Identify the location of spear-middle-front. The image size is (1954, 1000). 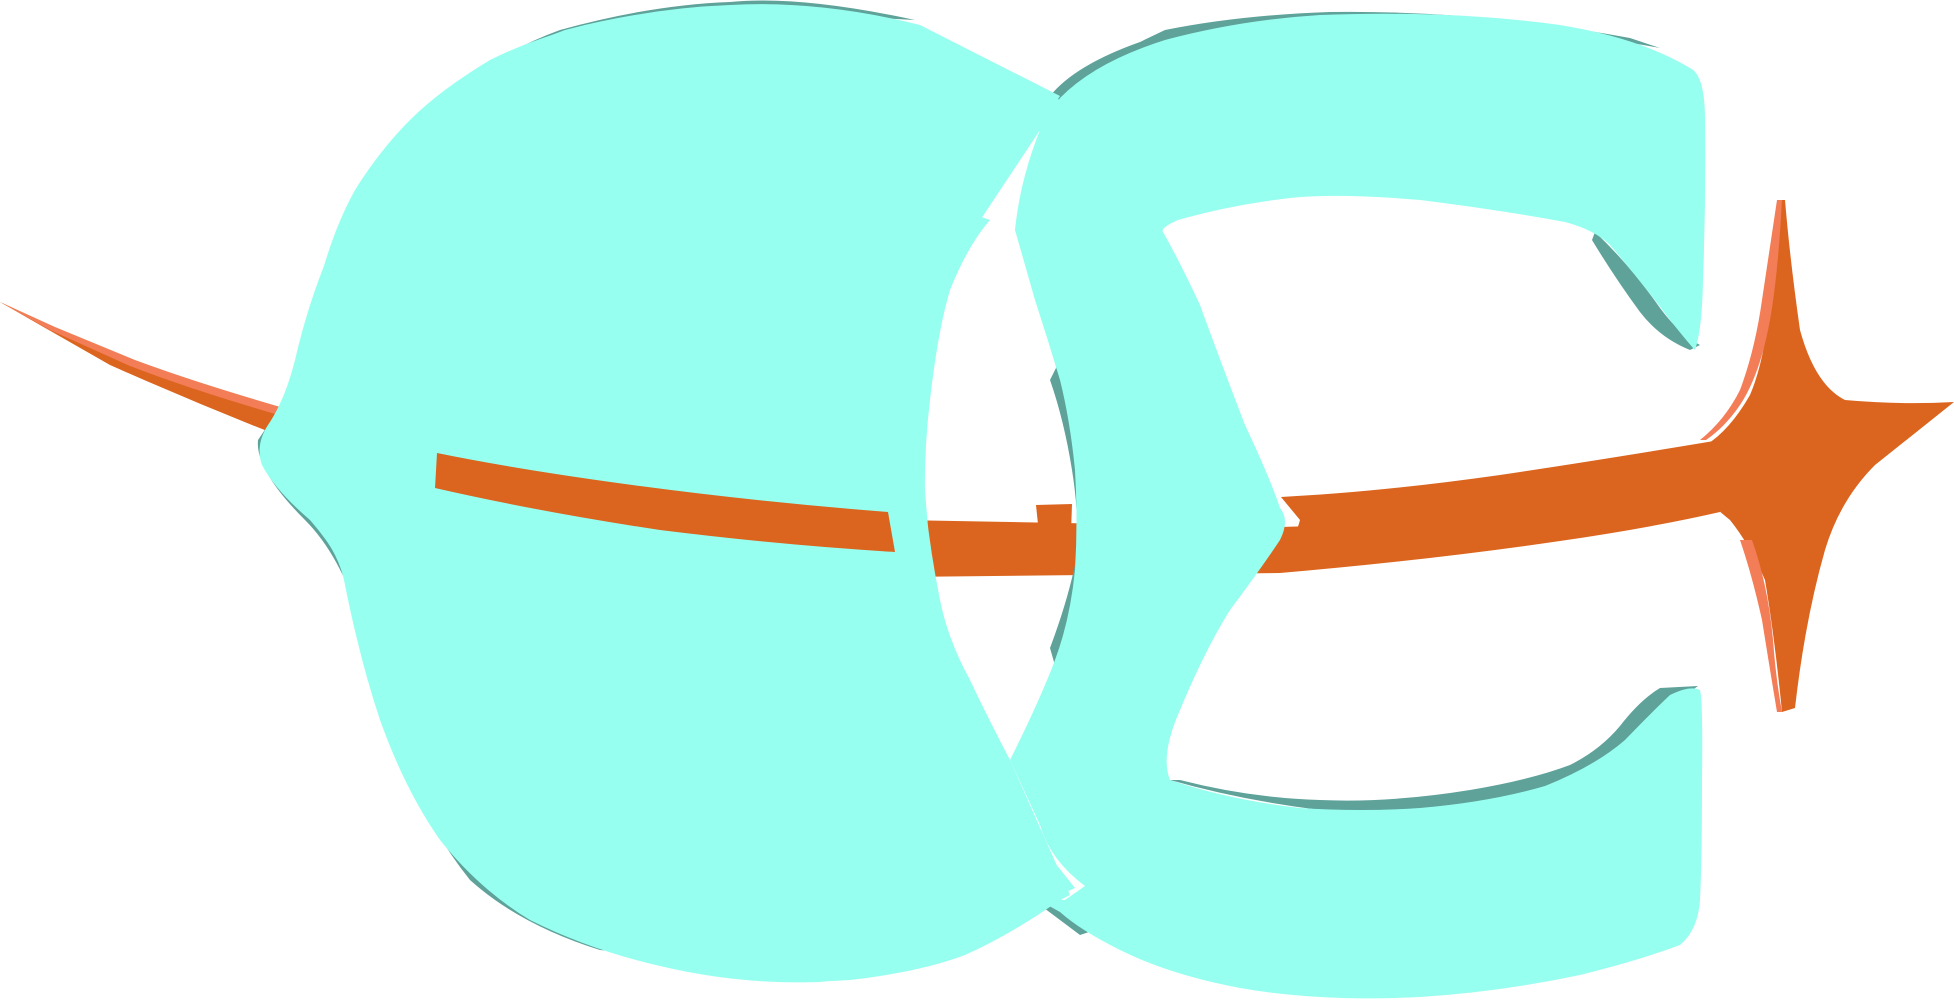
(1054, 533).